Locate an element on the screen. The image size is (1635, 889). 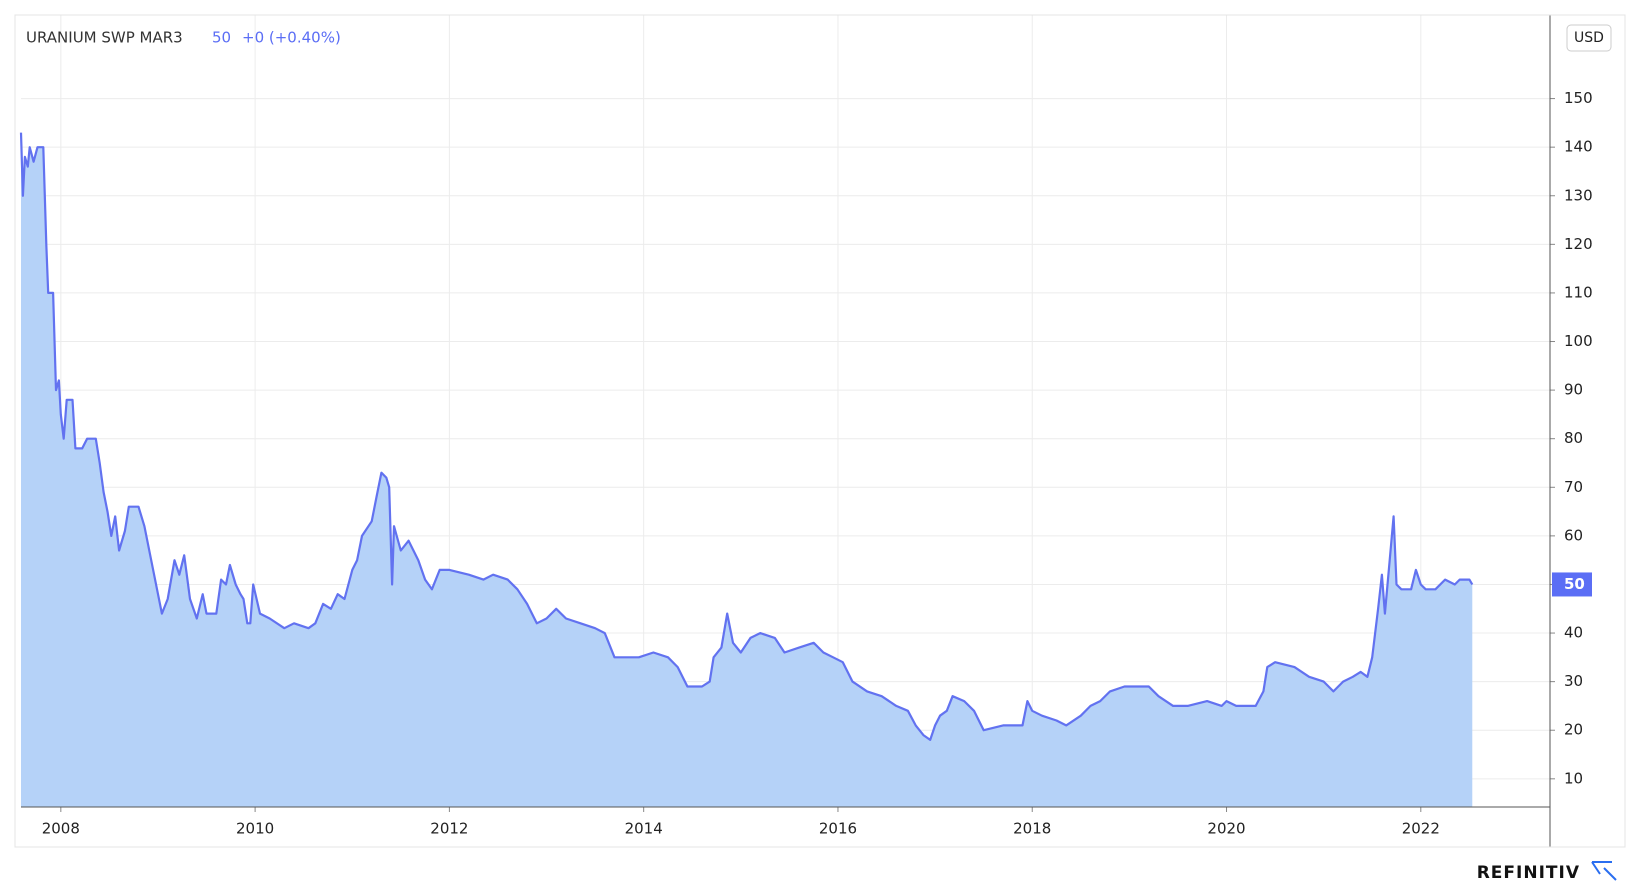
last-value-badge is located at coordinates (1572, 584).